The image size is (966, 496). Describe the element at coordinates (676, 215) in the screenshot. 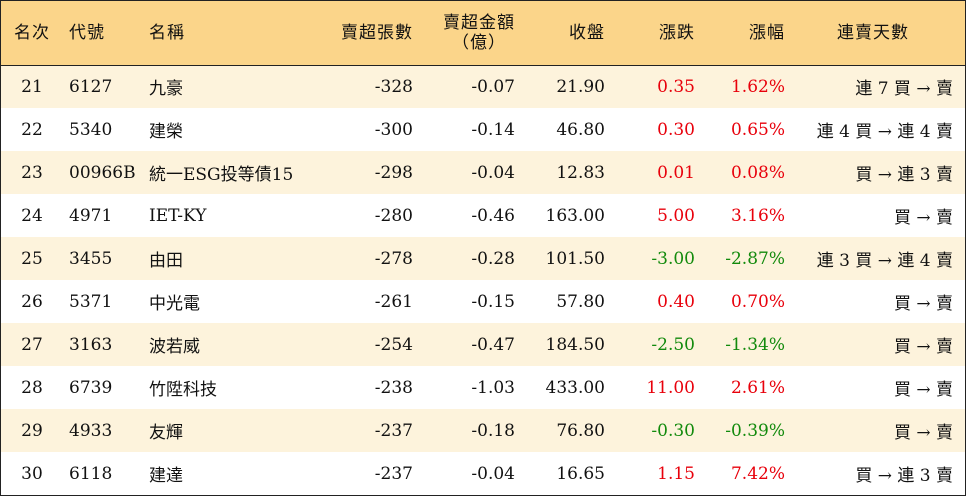

I see `change-cell: 5.00` at that location.